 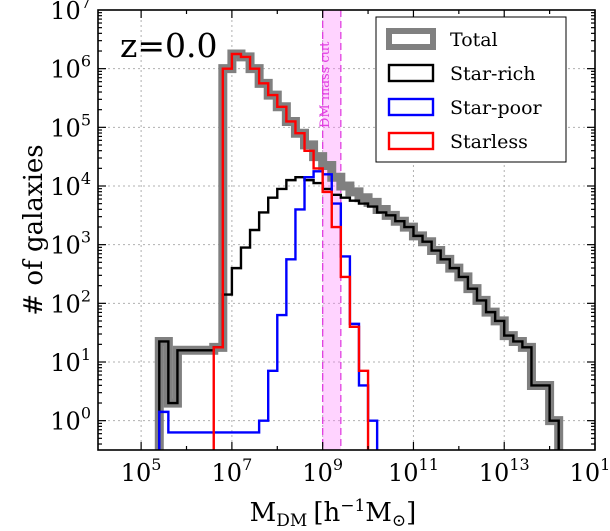 I want to click on x-label-unit-sup: −1, so click(x=352, y=506).